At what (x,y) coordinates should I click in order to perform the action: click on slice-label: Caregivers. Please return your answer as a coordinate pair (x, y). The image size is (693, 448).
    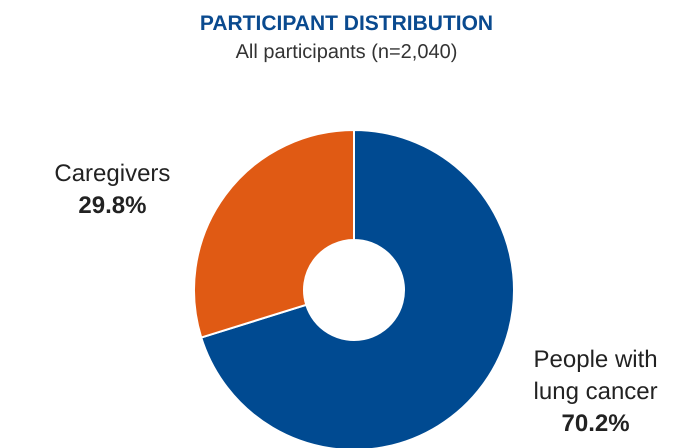
    Looking at the image, I should click on (112, 174).